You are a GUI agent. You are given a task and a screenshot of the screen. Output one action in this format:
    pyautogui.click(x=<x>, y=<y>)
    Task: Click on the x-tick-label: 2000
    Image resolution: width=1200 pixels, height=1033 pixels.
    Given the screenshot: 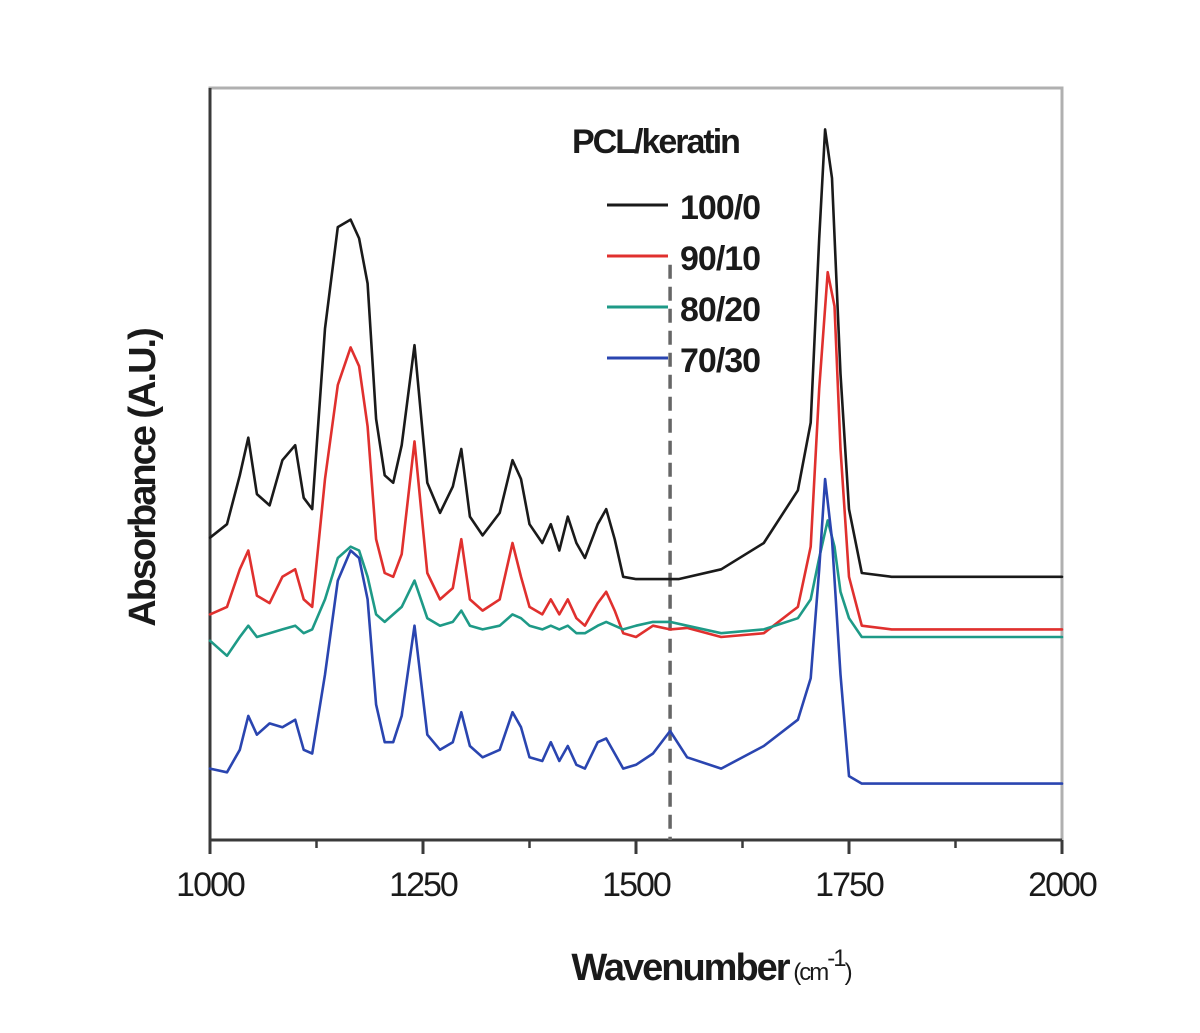 What is the action you would take?
    pyautogui.click(x=1062, y=885)
    